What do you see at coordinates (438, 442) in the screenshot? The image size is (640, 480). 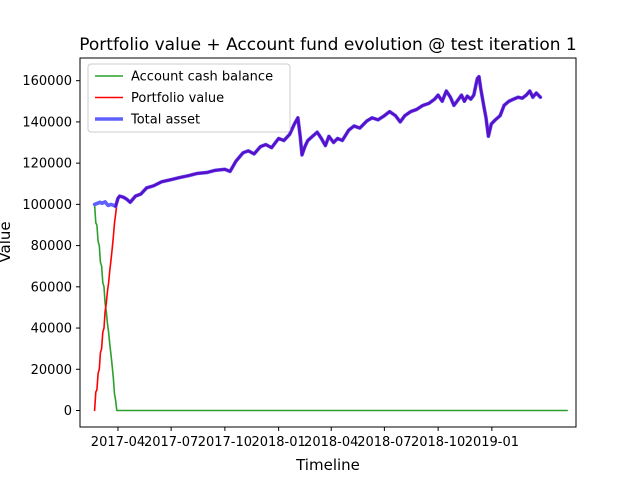 I see `x-tick-label: 2018-10` at bounding box center [438, 442].